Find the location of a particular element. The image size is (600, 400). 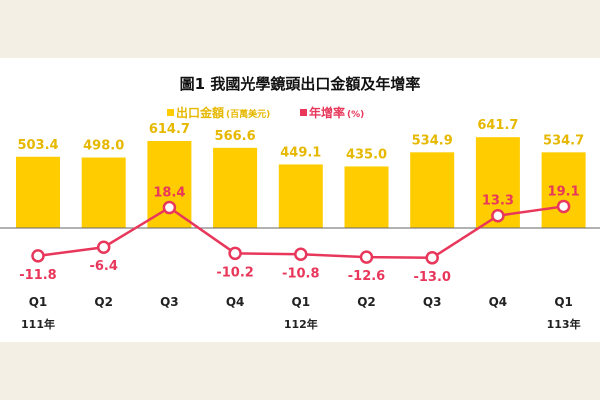

category-label-3: Q4 is located at coordinates (235, 302).